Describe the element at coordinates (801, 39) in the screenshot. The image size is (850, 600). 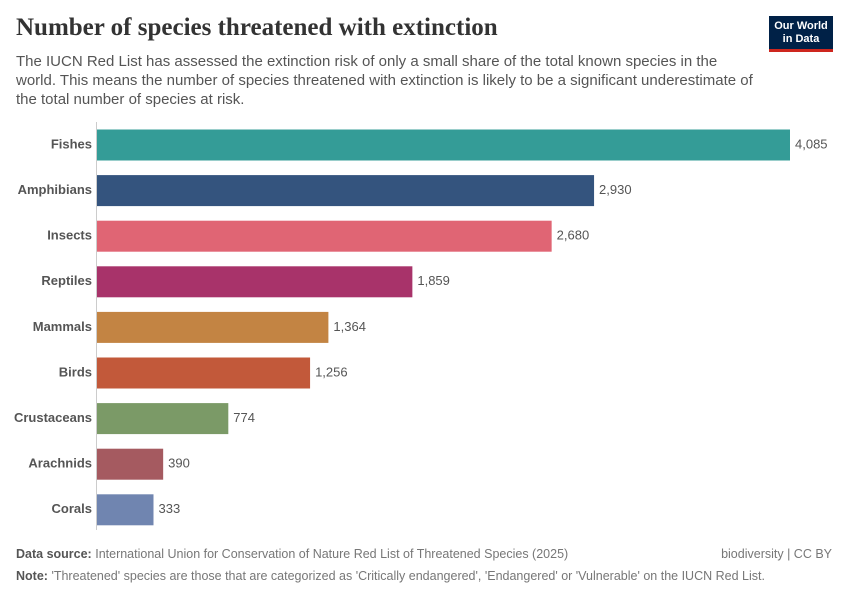
I see `logo-line: in Data` at that location.